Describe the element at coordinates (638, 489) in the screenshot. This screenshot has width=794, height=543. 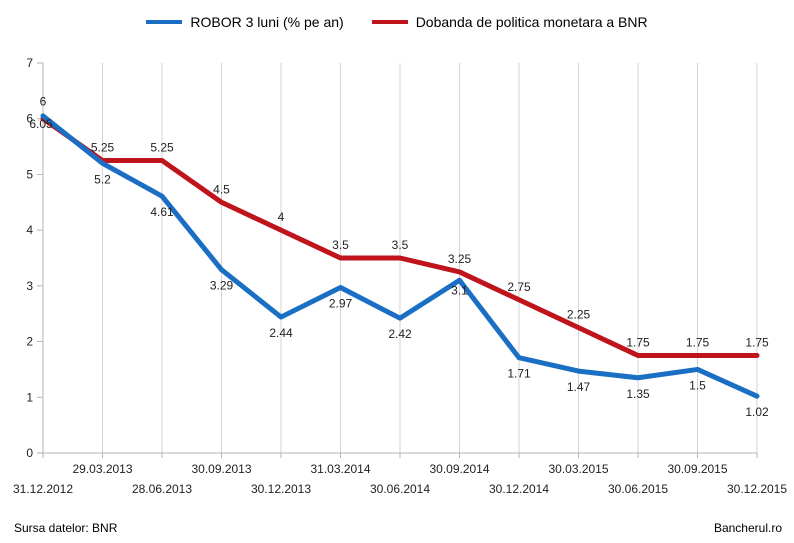
I see `x-tick-label: 30.06.2015` at that location.